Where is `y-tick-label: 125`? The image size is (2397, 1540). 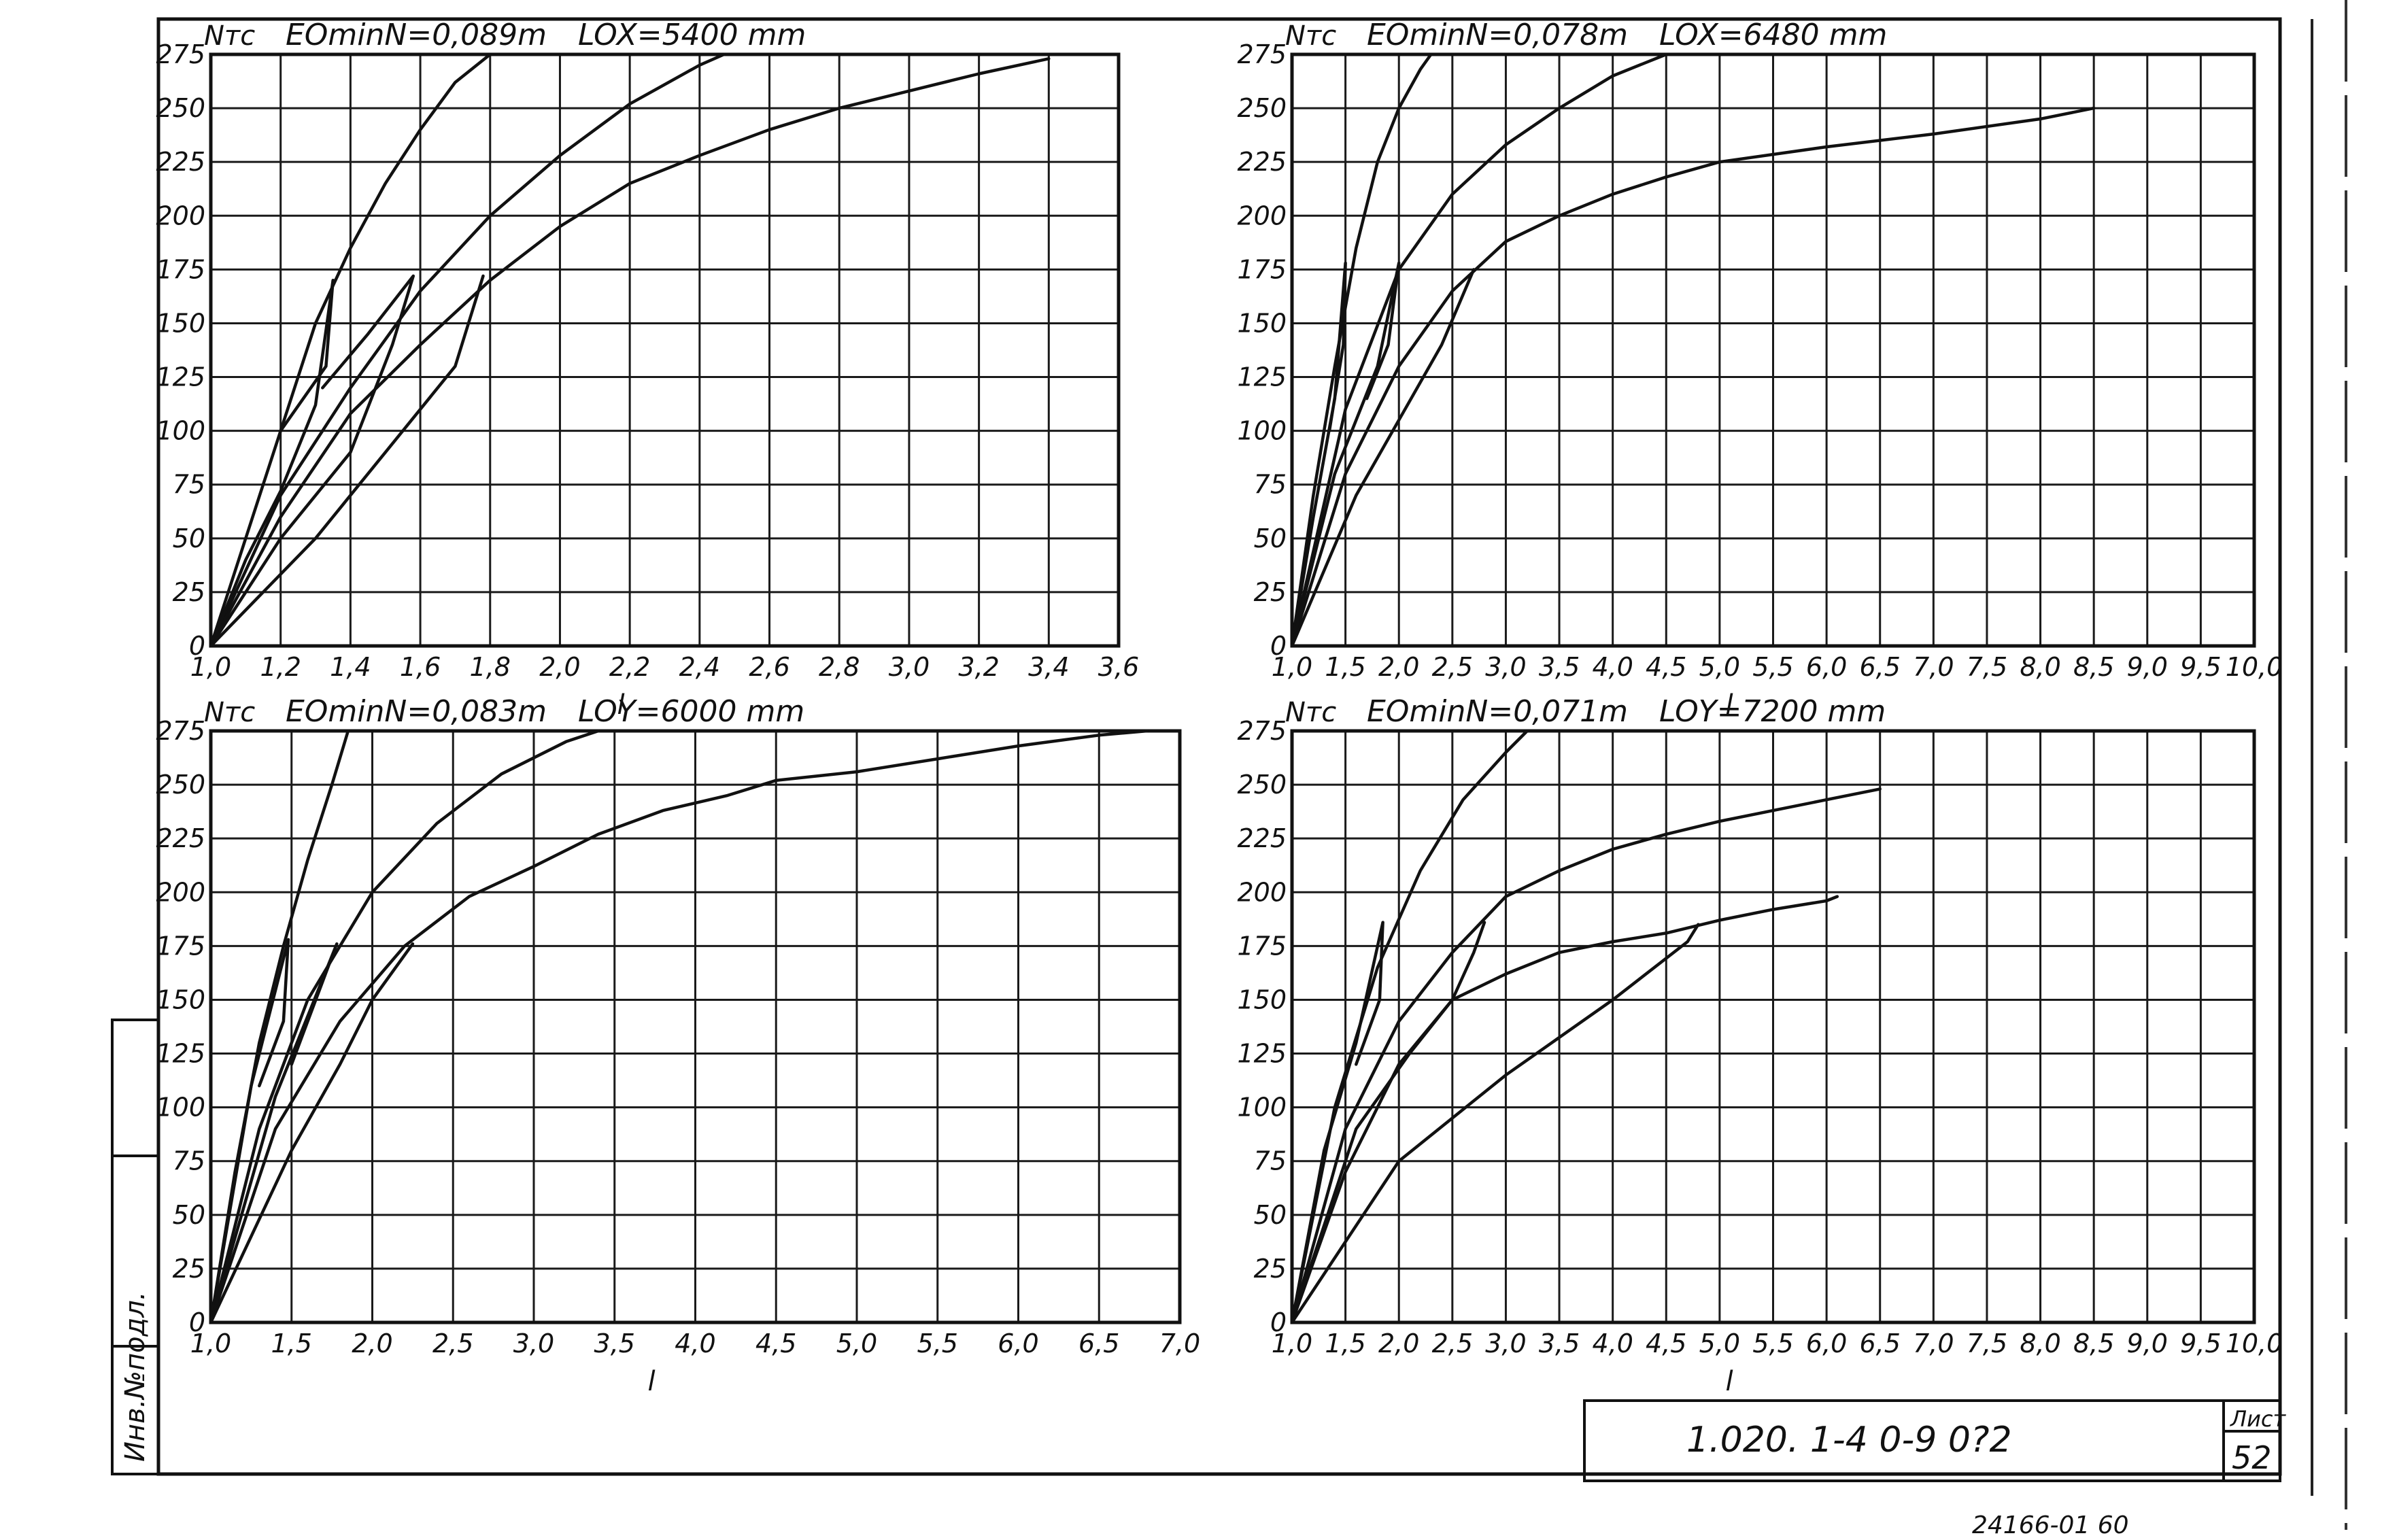
y-tick-label: 125 is located at coordinates (1262, 377).